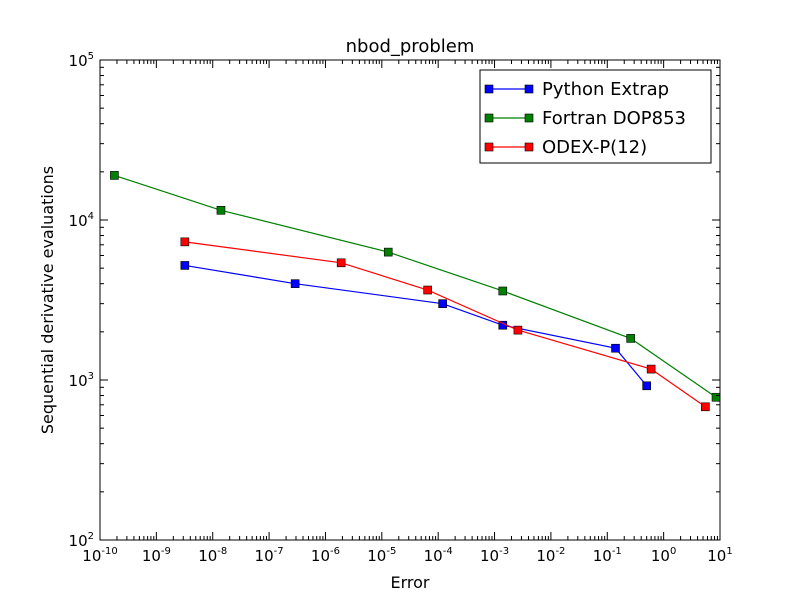  What do you see at coordinates (81, 60) in the screenshot?
I see `y-tick-label: 10⁵` at bounding box center [81, 60].